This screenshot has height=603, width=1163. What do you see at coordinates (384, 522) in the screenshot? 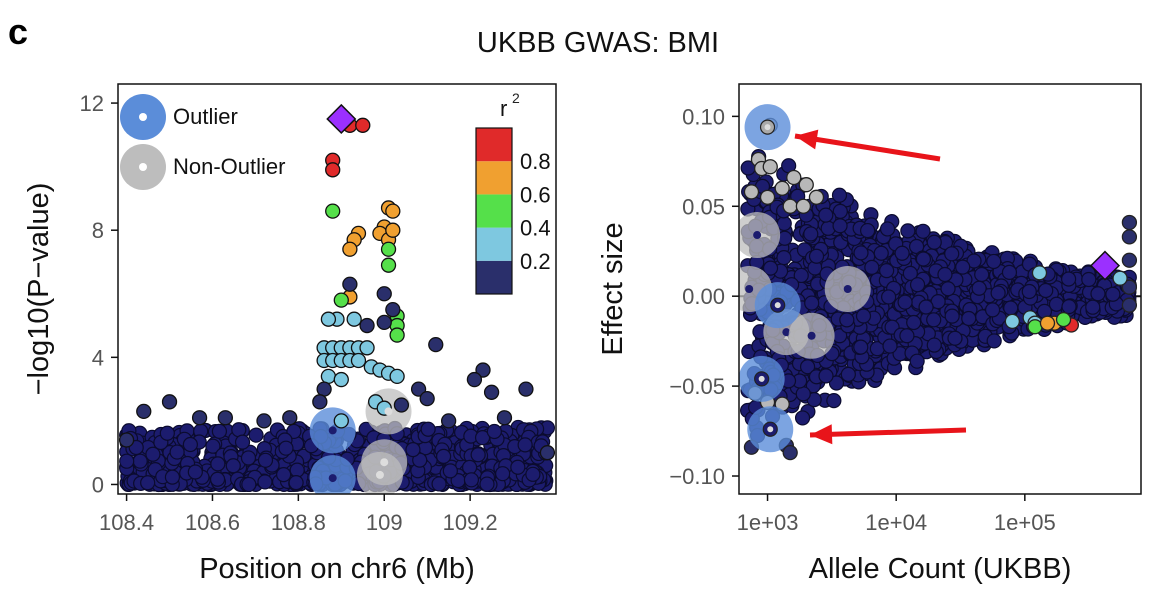
I see `x-tick-label: 109` at bounding box center [384, 522].